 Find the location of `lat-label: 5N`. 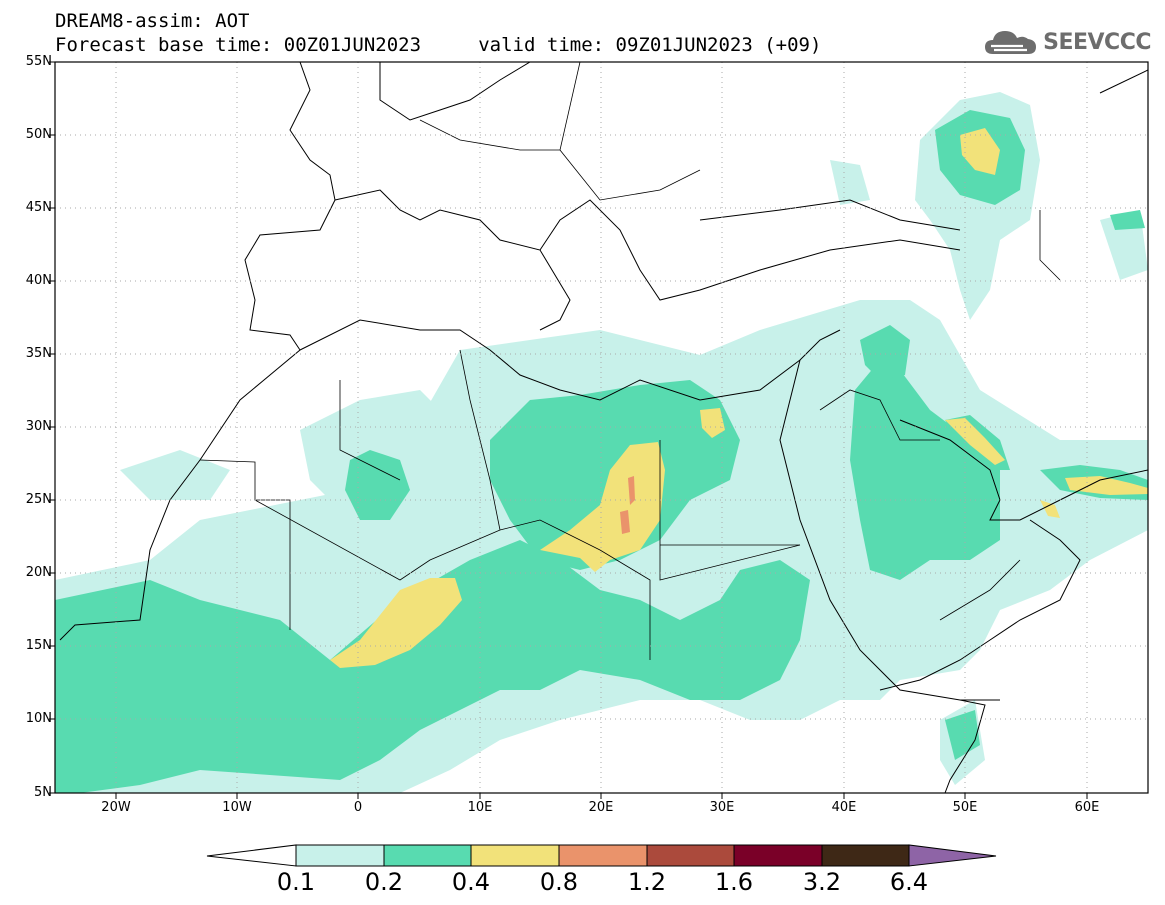

lat-label: 5N is located at coordinates (43, 792).